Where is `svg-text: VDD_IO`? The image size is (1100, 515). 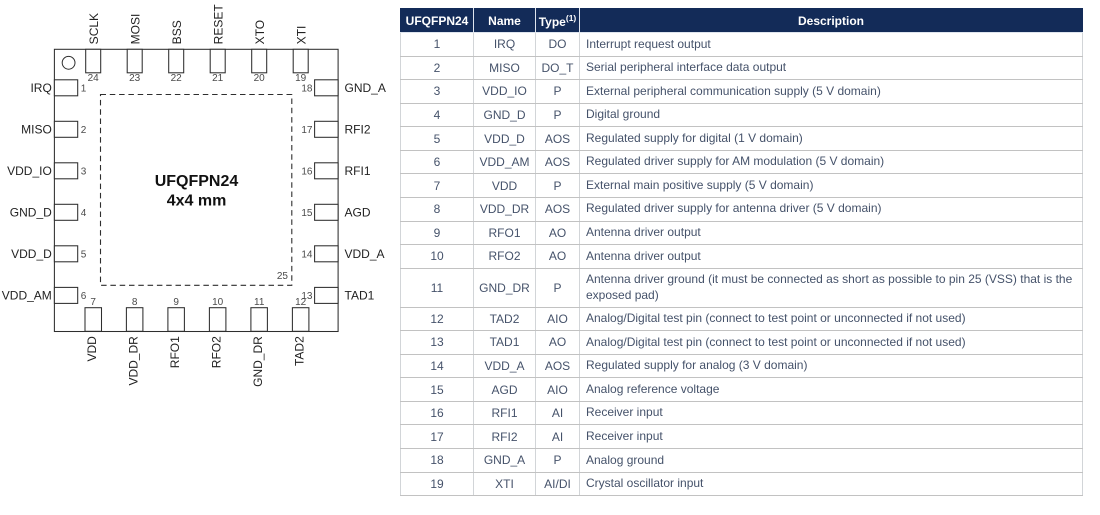 svg-text: VDD_IO is located at coordinates (29, 171).